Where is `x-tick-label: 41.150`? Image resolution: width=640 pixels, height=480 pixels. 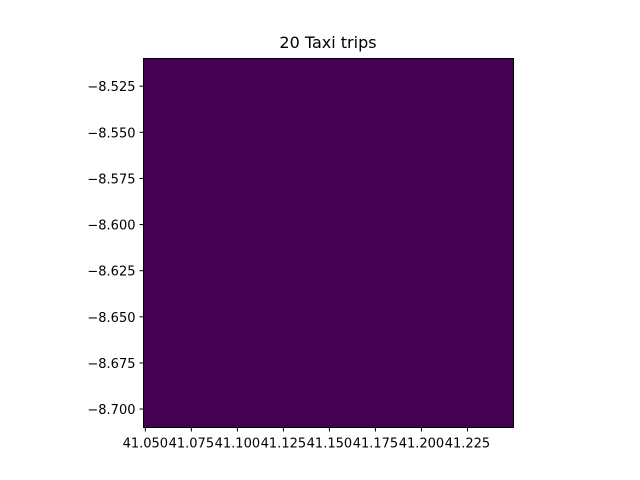
x-tick-label: 41.150 is located at coordinates (330, 444).